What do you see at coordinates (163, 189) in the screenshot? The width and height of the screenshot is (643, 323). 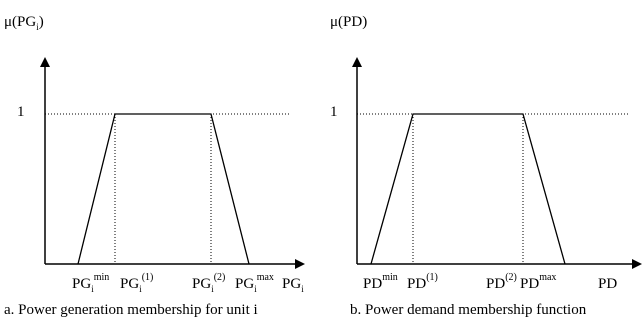 I see `left-membership-curve` at bounding box center [163, 189].